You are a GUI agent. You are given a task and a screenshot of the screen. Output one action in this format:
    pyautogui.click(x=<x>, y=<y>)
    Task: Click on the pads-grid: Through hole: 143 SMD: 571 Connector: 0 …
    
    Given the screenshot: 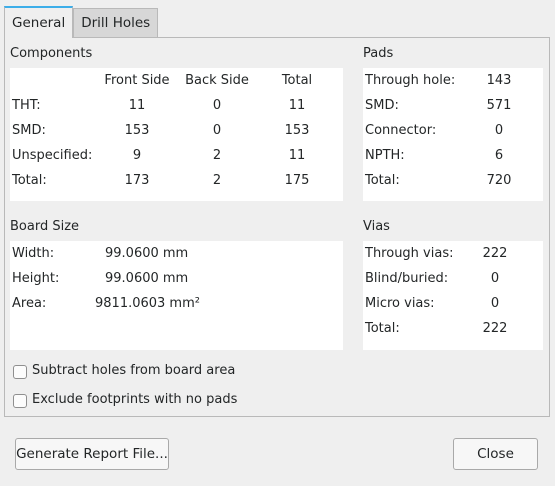 What is the action you would take?
    pyautogui.click(x=453, y=134)
    